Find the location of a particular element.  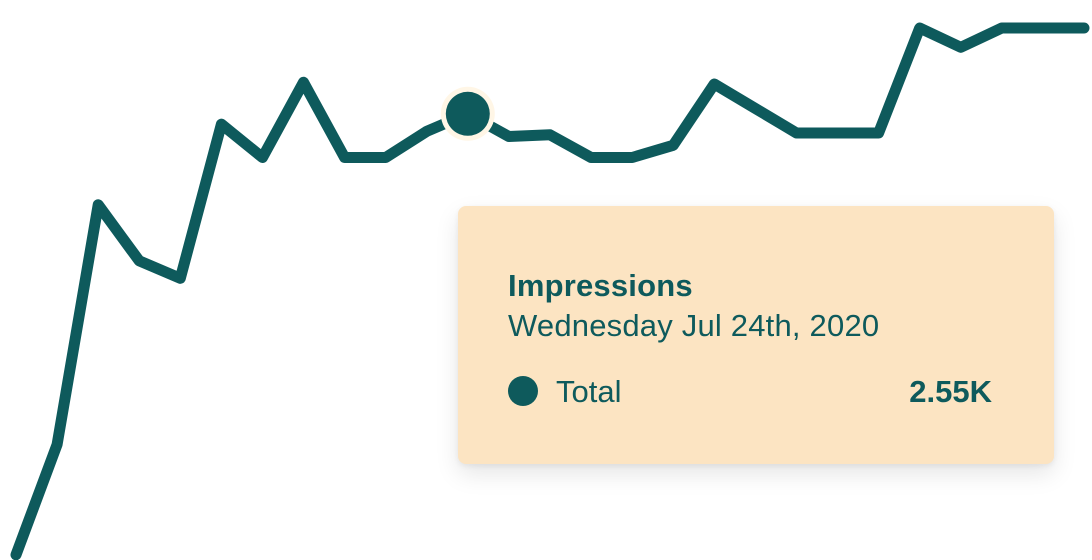

series-color-dot is located at coordinates (523, 391).